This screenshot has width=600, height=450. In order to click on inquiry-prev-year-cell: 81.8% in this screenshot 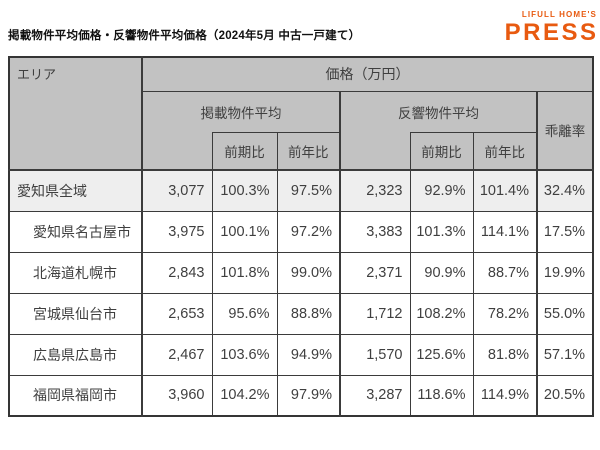, I will do `click(505, 354)`.